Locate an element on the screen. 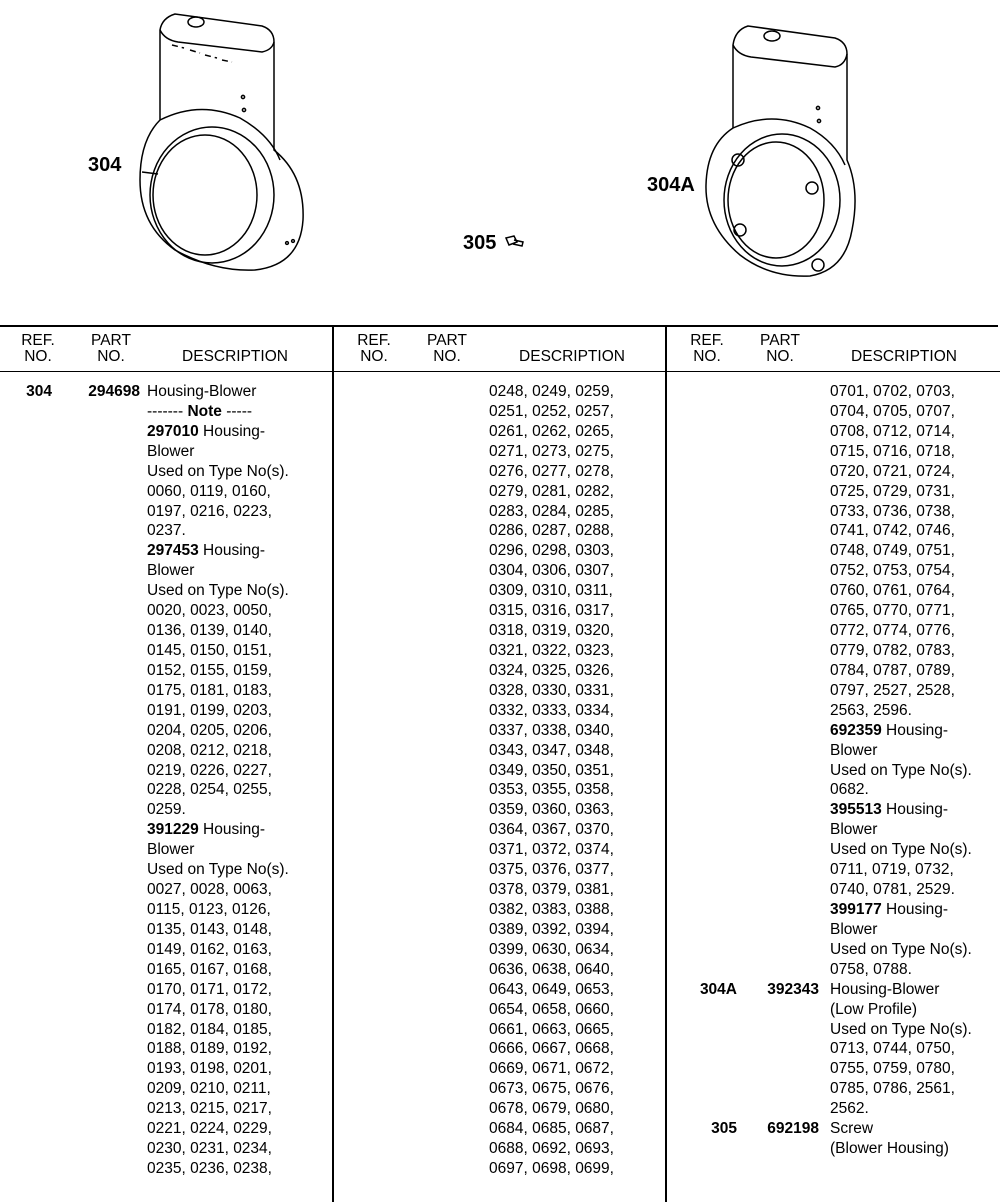 This screenshot has height=1202, width=1000. description-segment: 0364, 0367, 0370, is located at coordinates (551, 830).